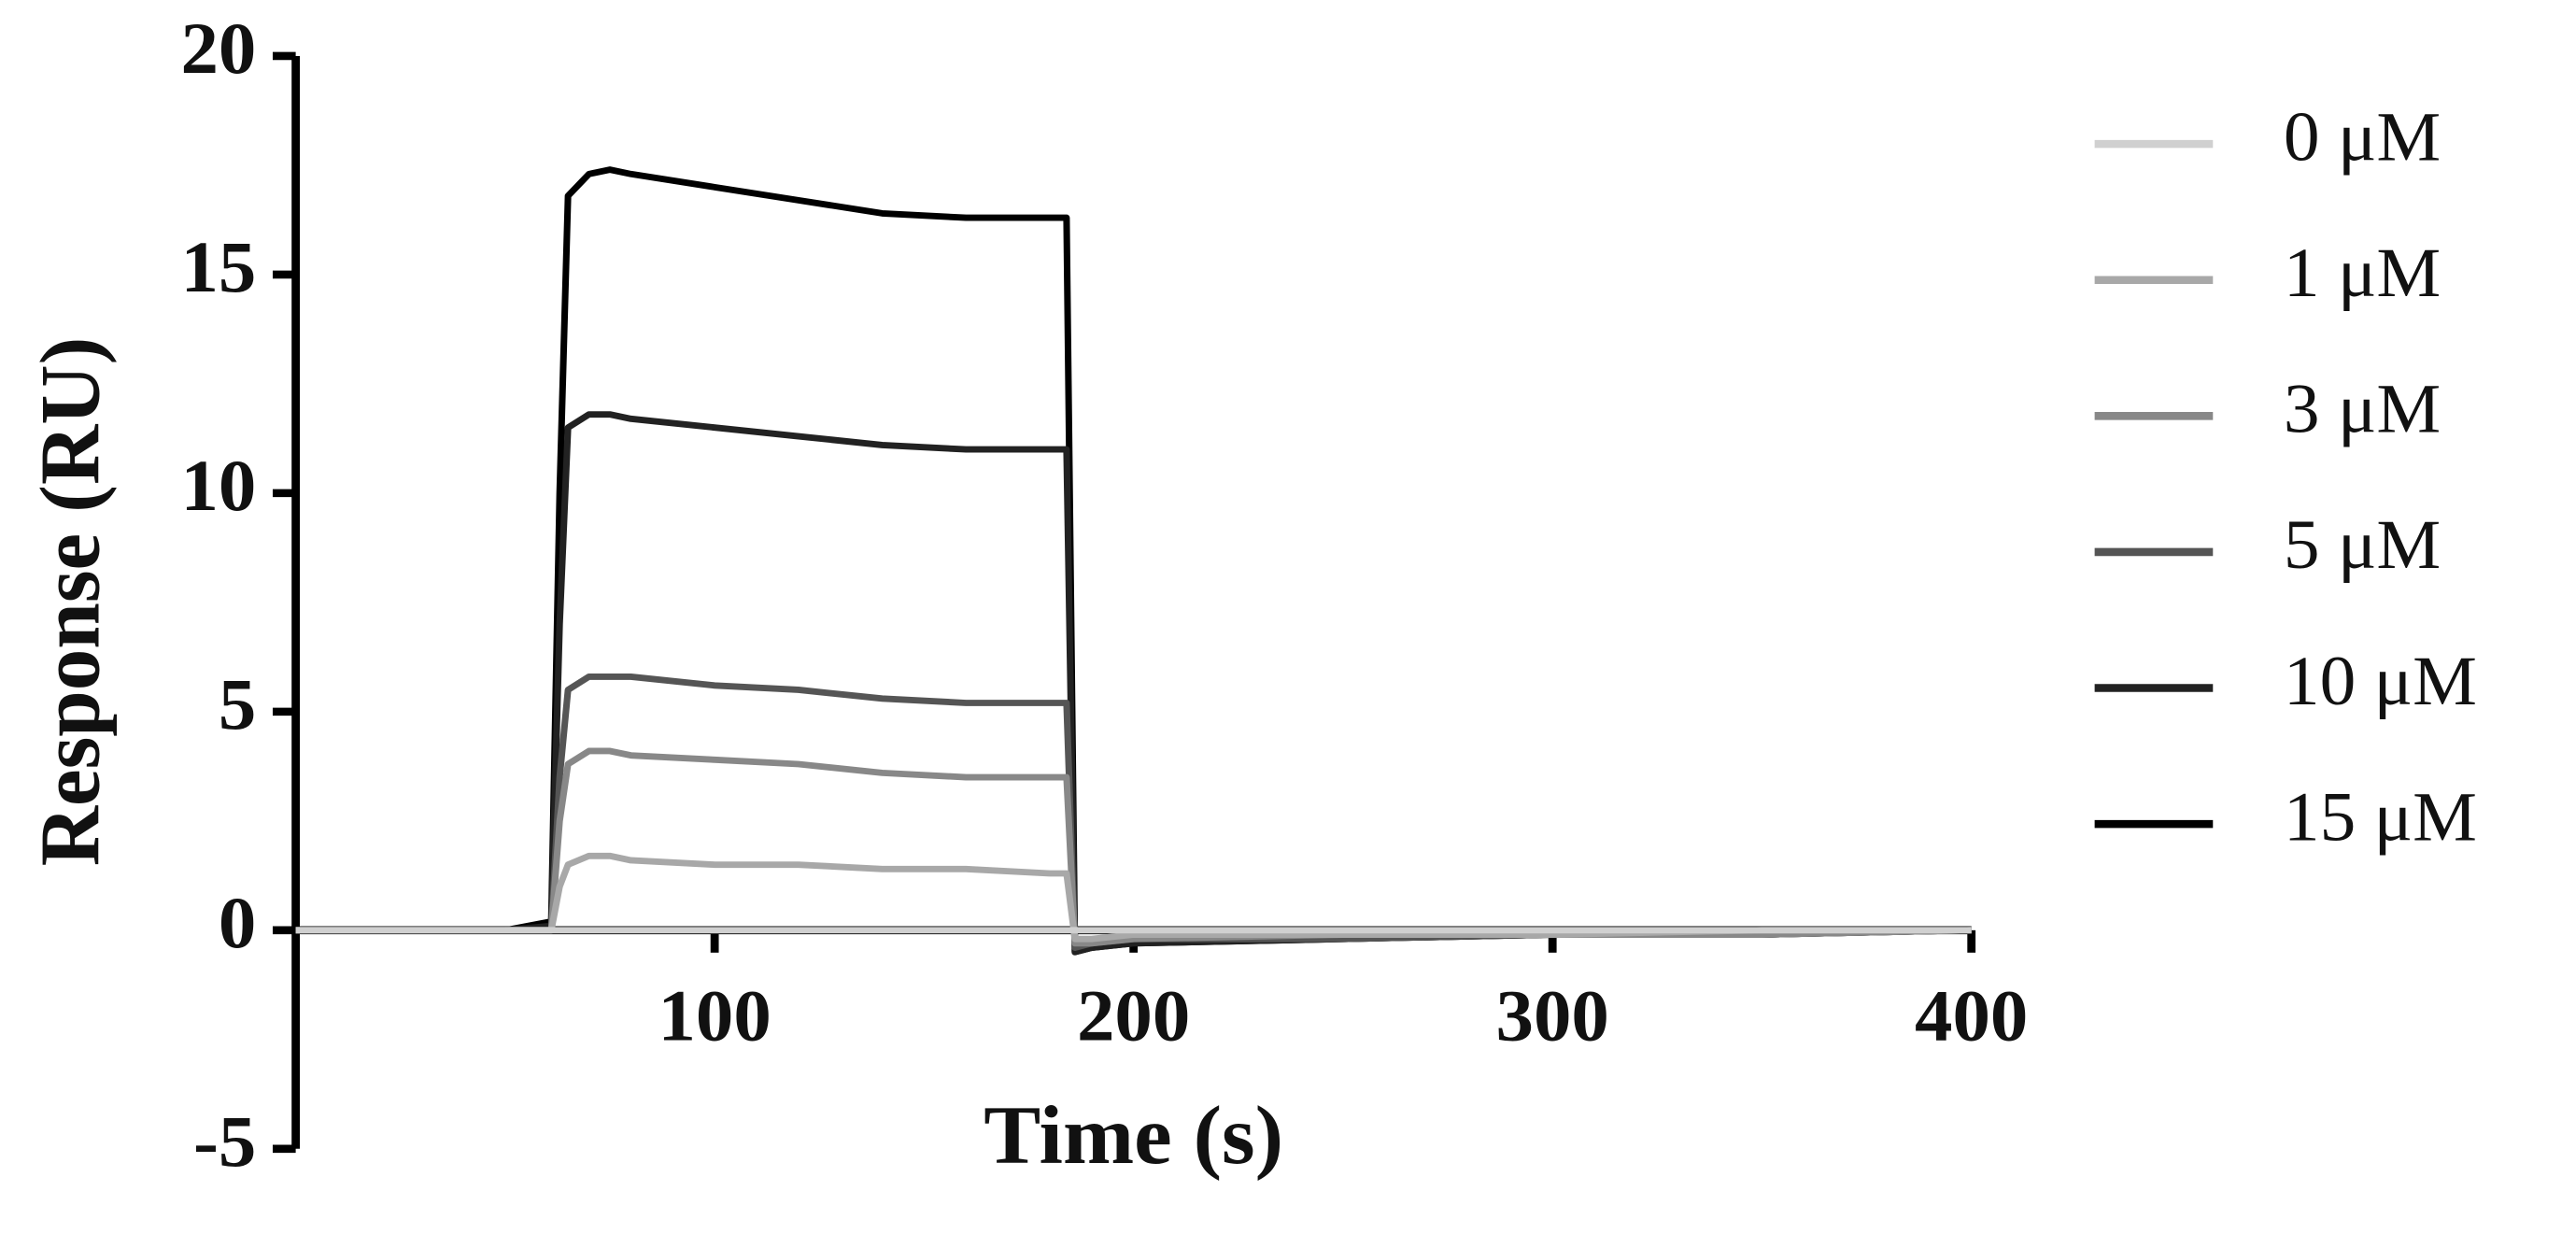  What do you see at coordinates (1552, 1016) in the screenshot?
I see `x-tick-label: 300` at bounding box center [1552, 1016].